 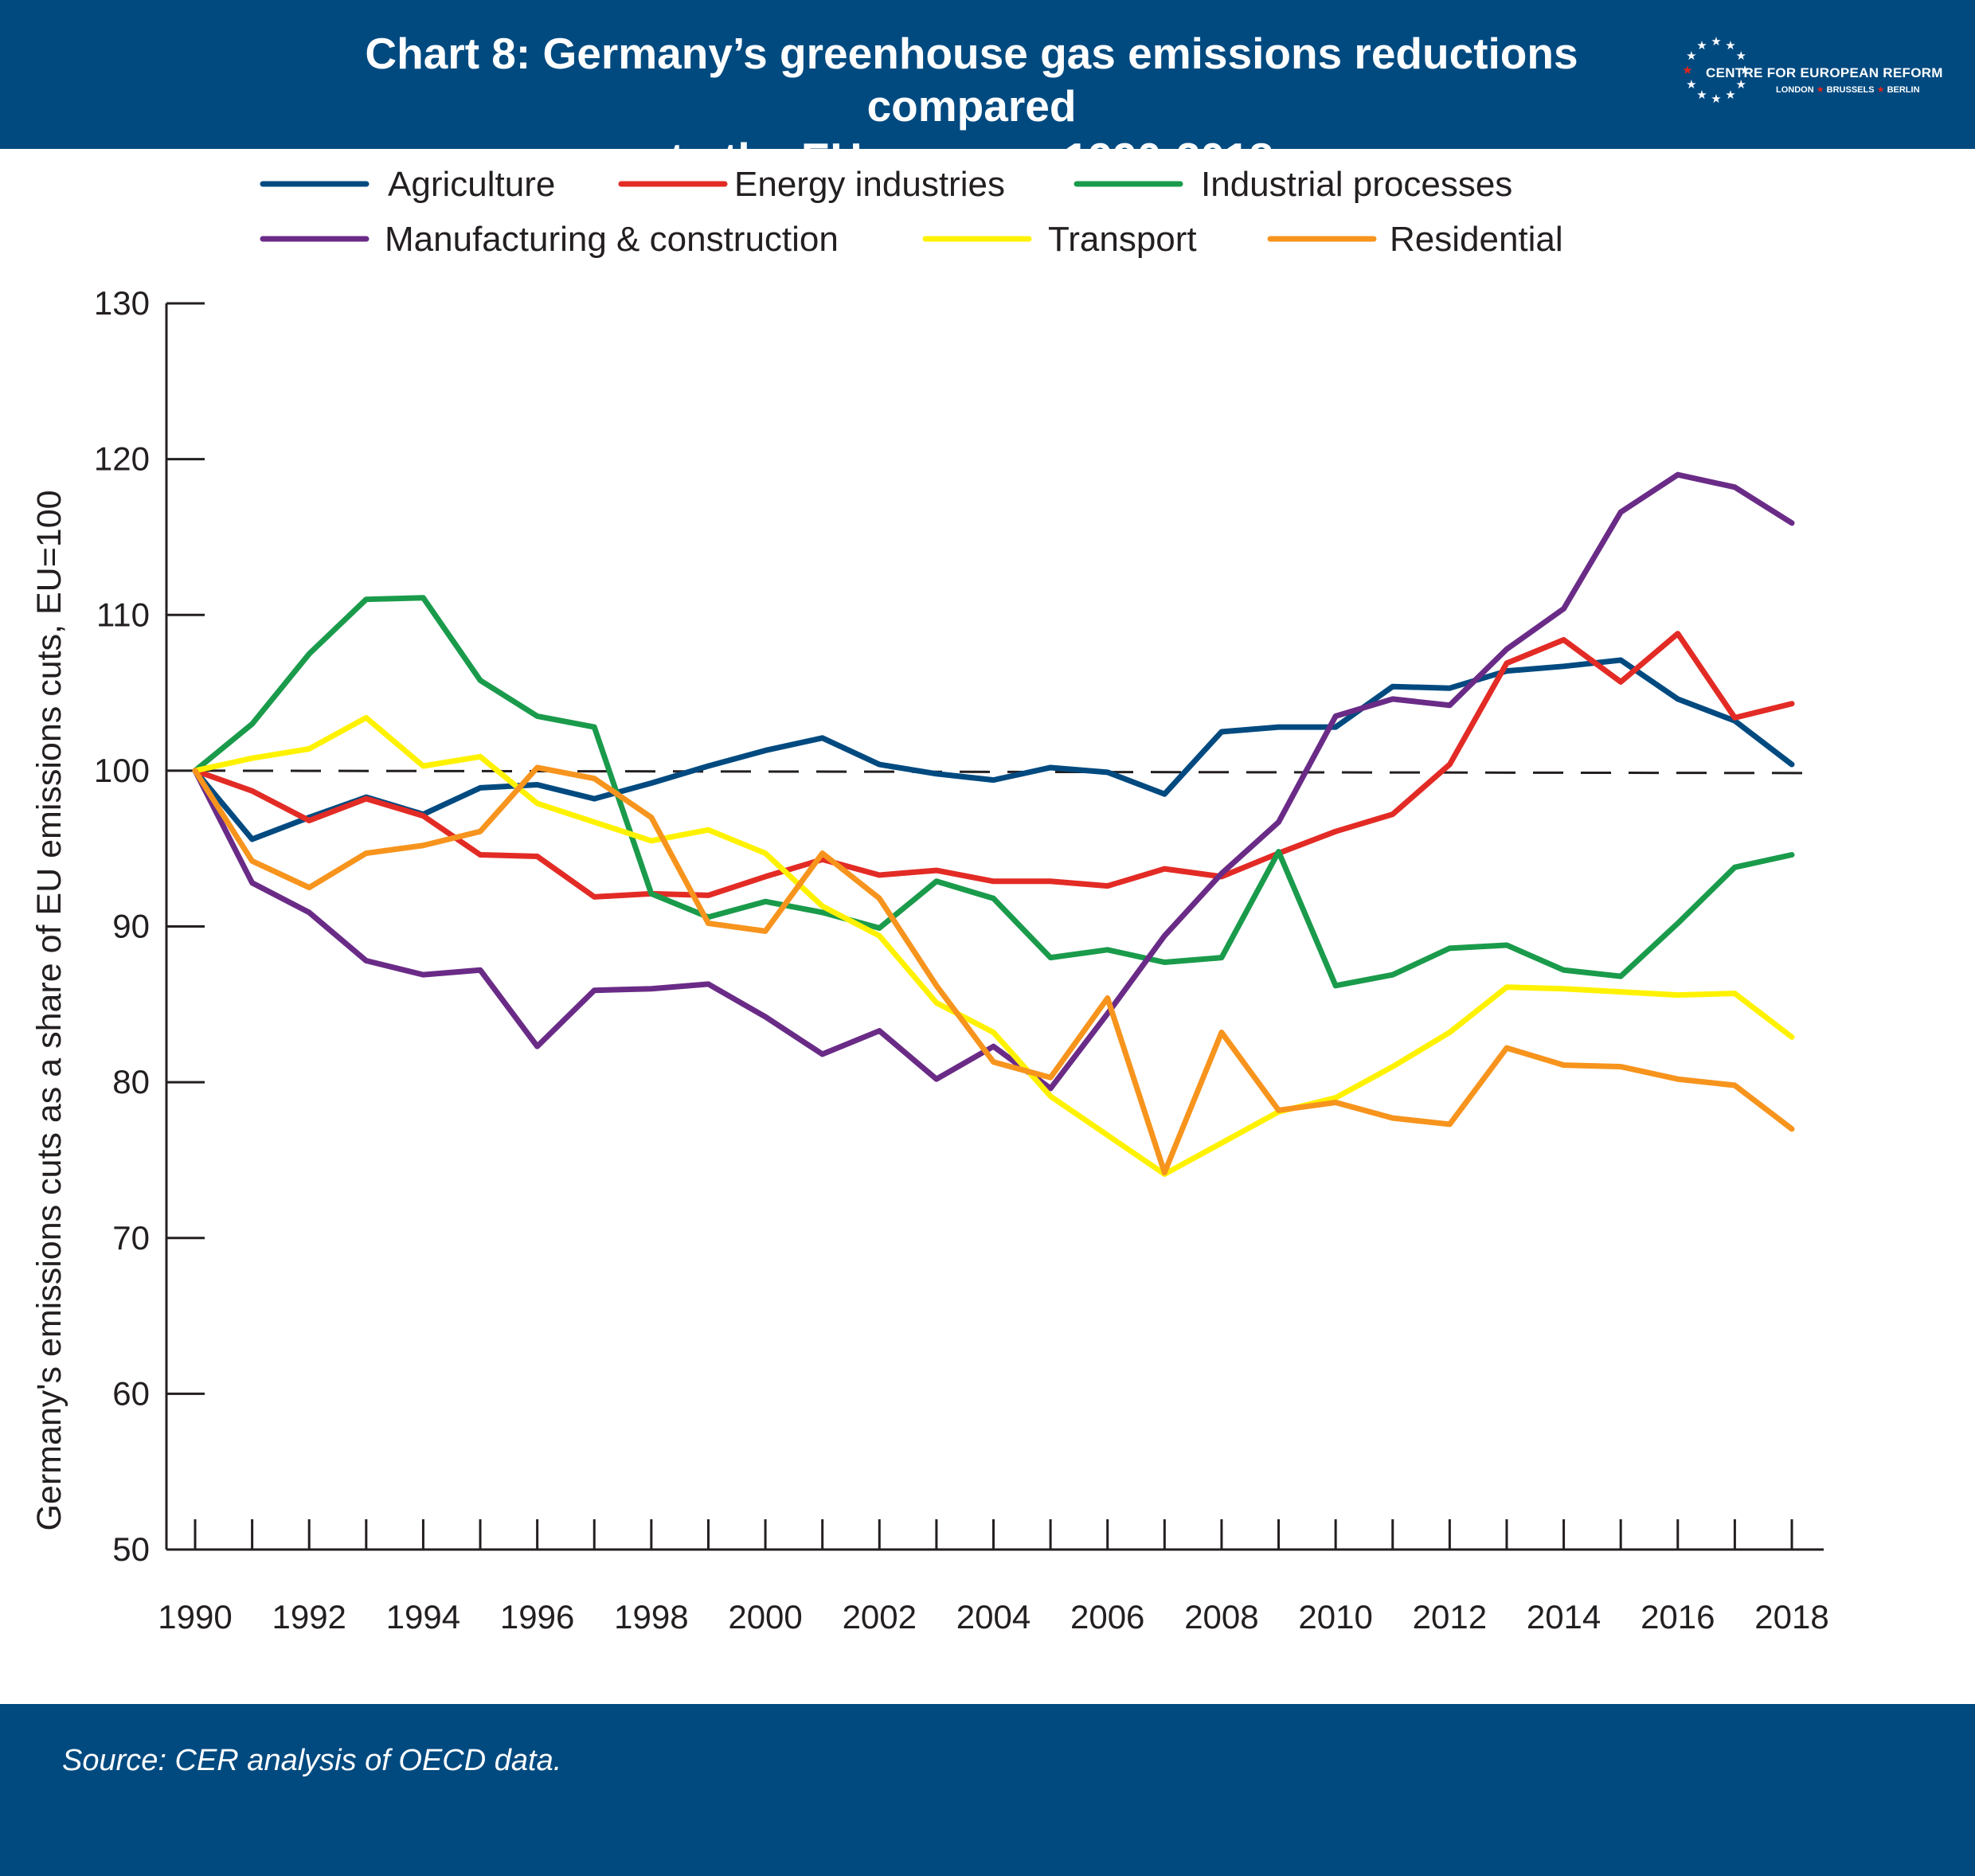 I want to click on logo-city-brussels: BRUSSELS, so click(x=1850, y=90).